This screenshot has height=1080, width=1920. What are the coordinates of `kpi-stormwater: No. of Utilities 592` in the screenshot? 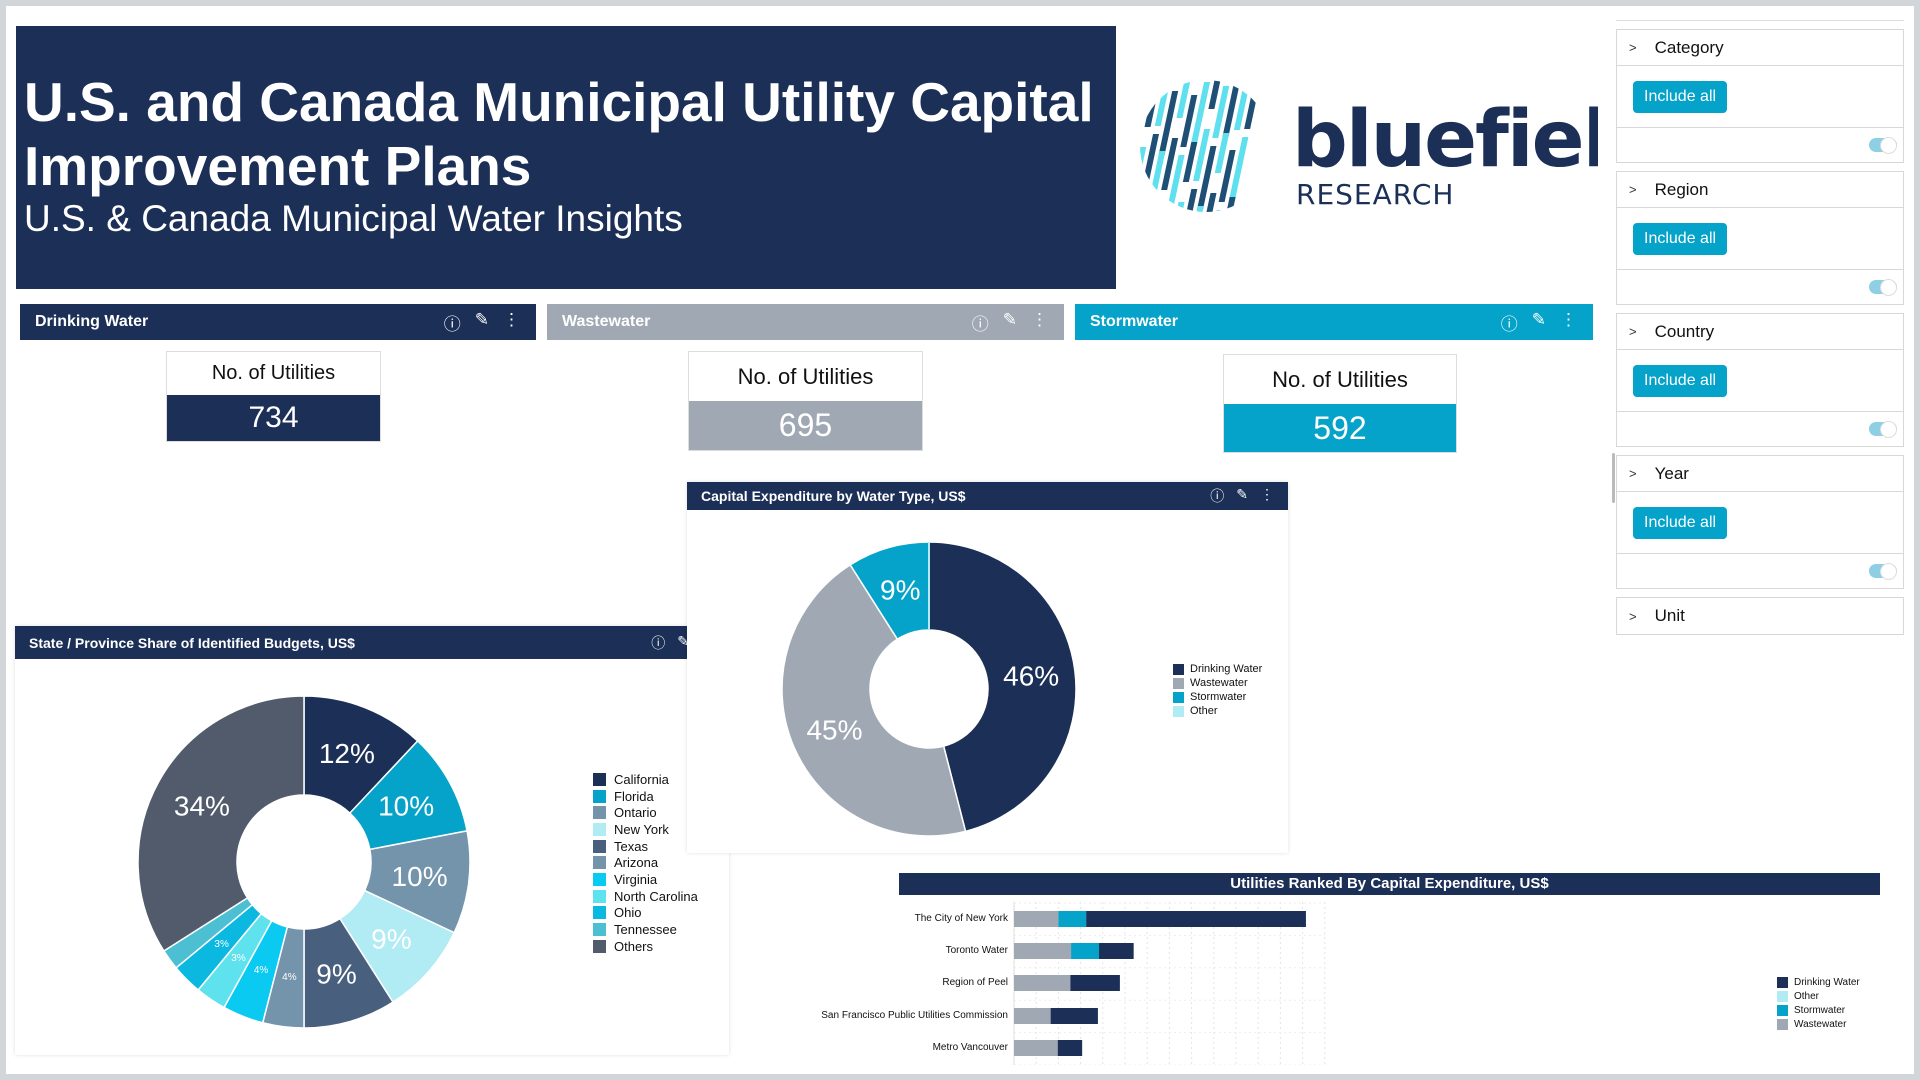 It's located at (1340, 403).